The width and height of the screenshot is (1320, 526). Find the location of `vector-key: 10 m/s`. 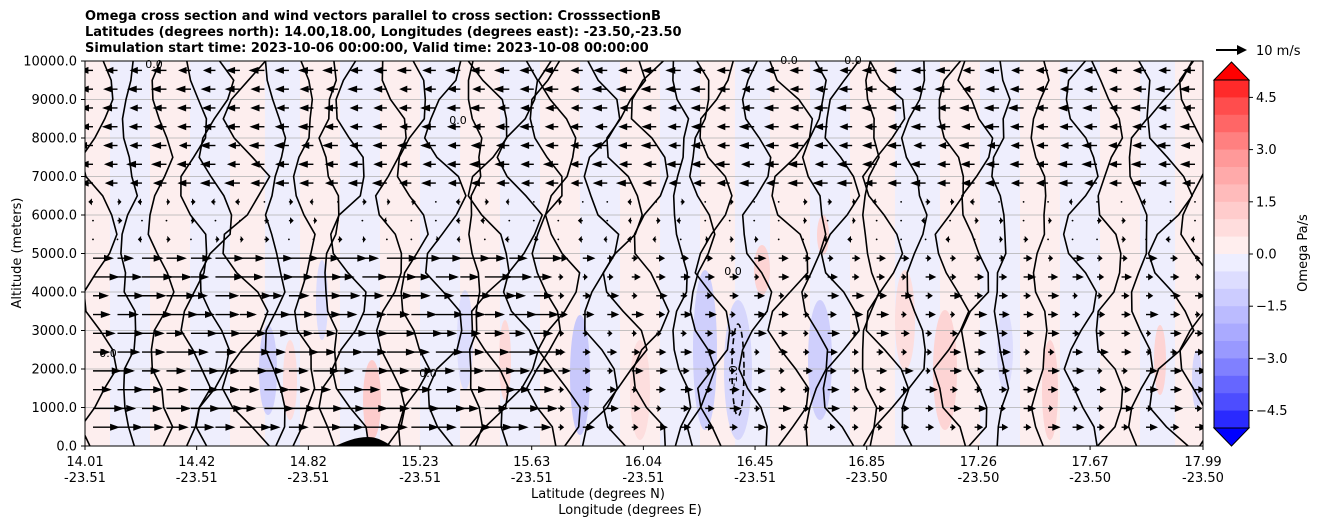

vector-key: 10 m/s is located at coordinates (1258, 51).